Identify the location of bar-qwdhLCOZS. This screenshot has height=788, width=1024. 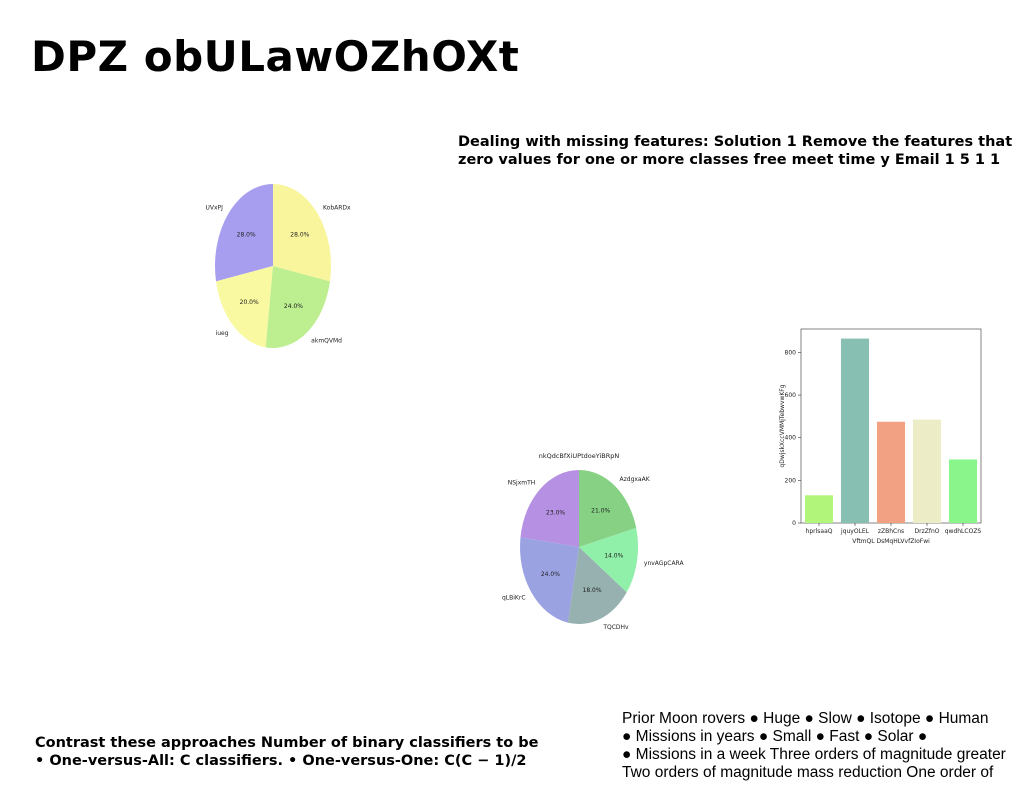
(963, 491).